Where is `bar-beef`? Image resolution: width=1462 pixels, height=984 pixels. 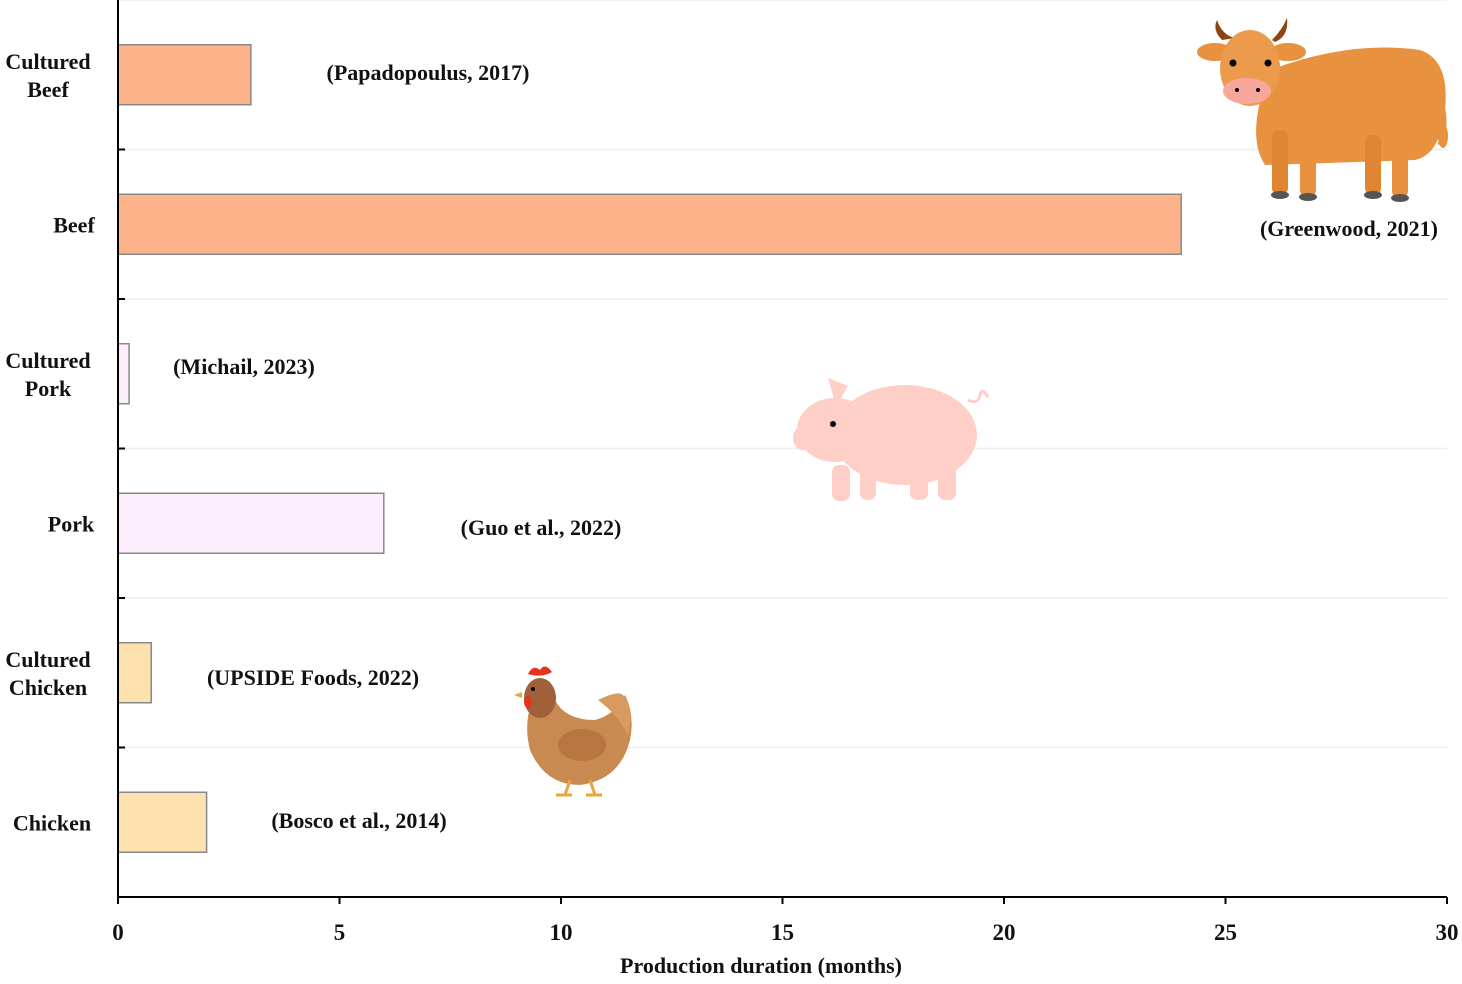
bar-beef is located at coordinates (649, 224).